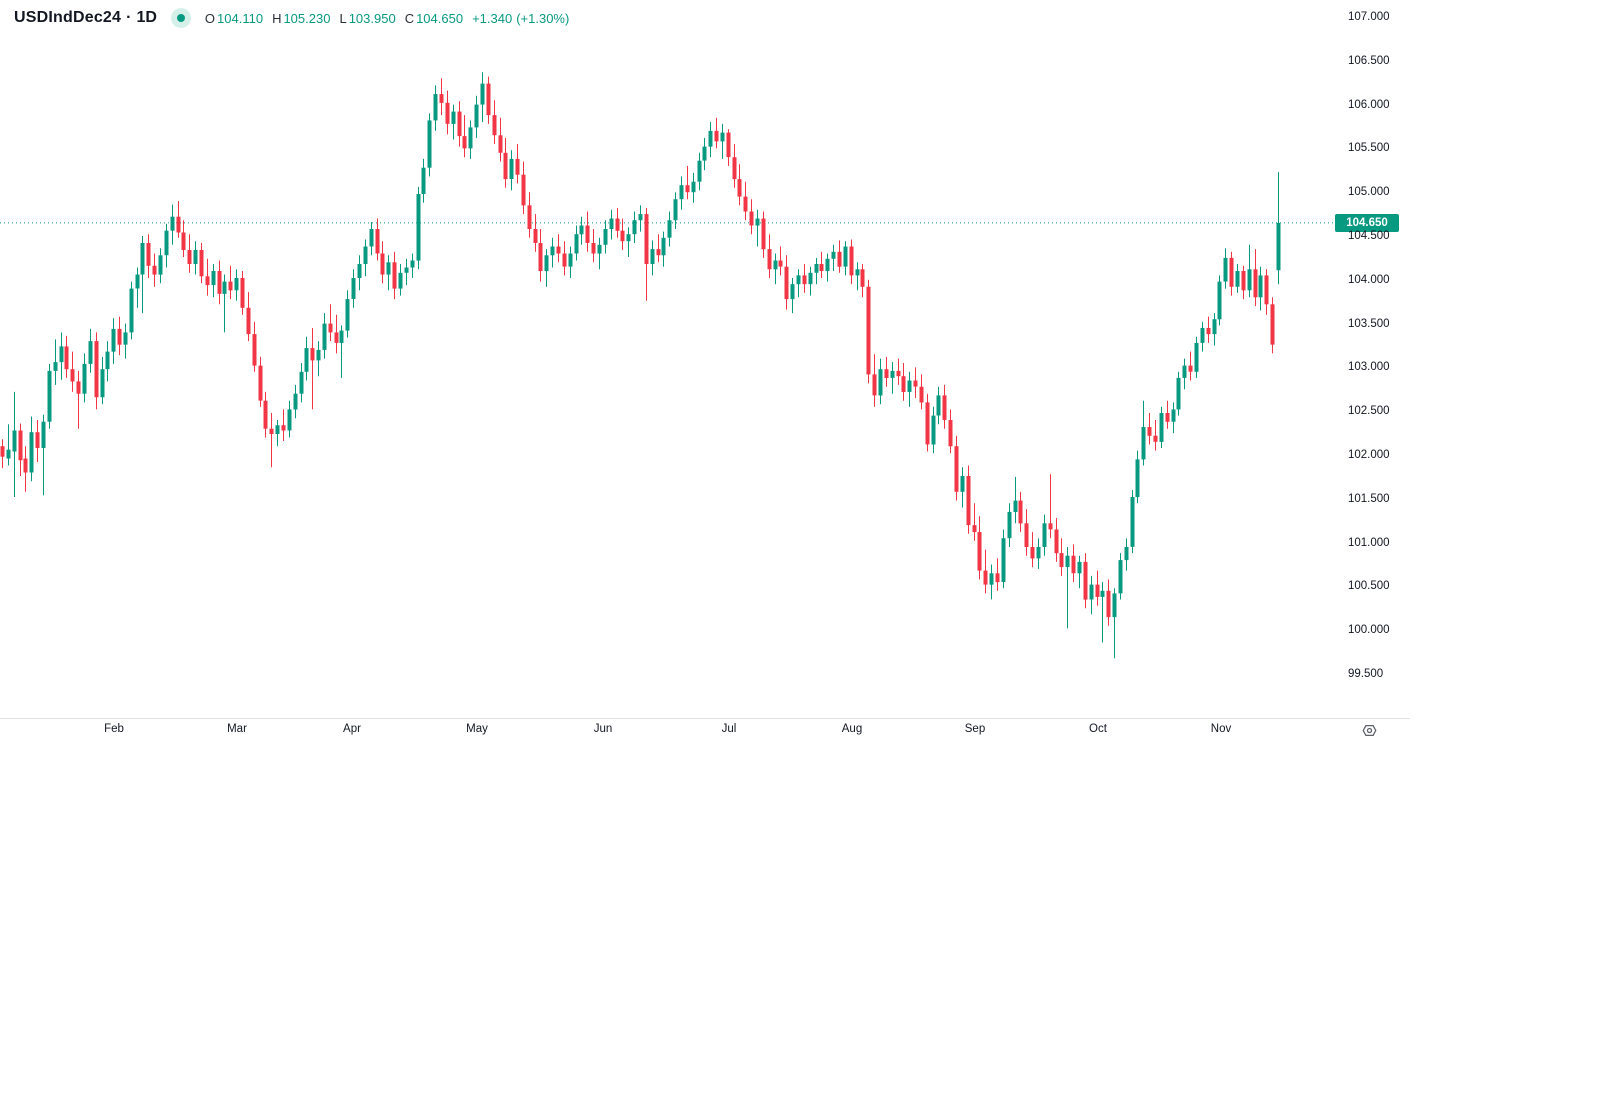  I want to click on time-axis: Feb Mar Apr May Jun Jul Aug Sep Oct Nov, so click(705, 731).